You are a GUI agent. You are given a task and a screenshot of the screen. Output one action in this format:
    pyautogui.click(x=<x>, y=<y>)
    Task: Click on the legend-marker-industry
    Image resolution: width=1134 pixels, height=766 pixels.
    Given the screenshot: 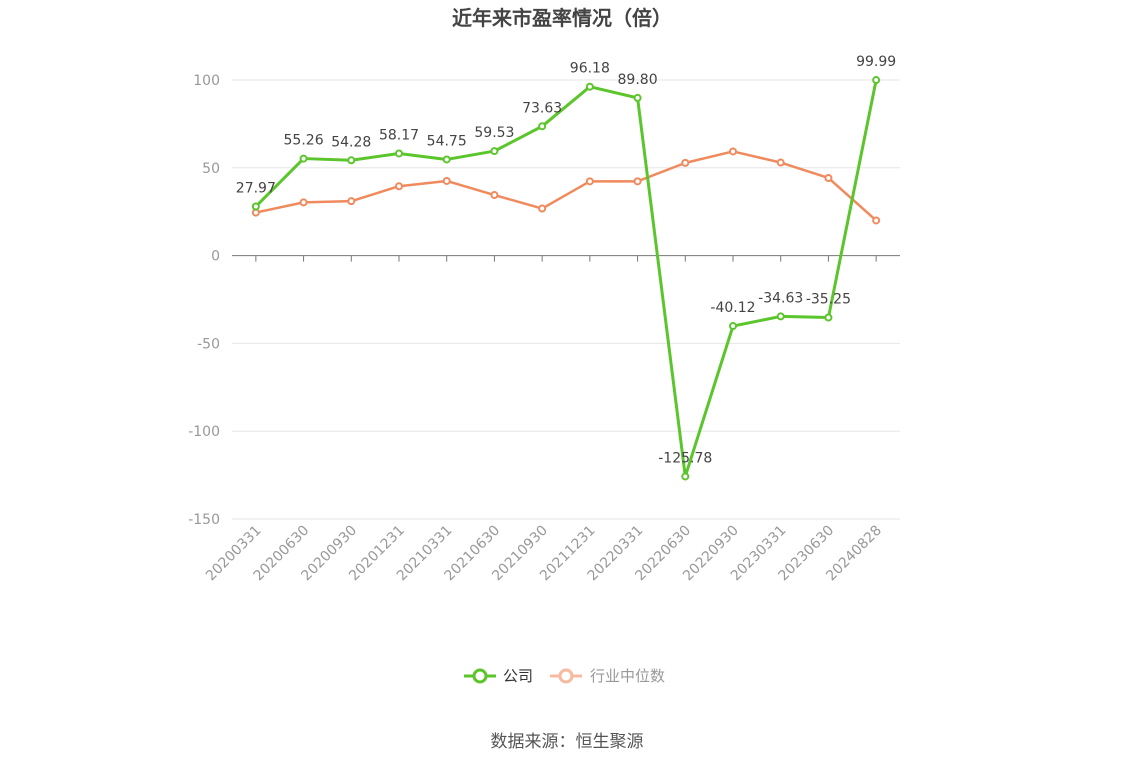 What is the action you would take?
    pyautogui.click(x=566, y=676)
    